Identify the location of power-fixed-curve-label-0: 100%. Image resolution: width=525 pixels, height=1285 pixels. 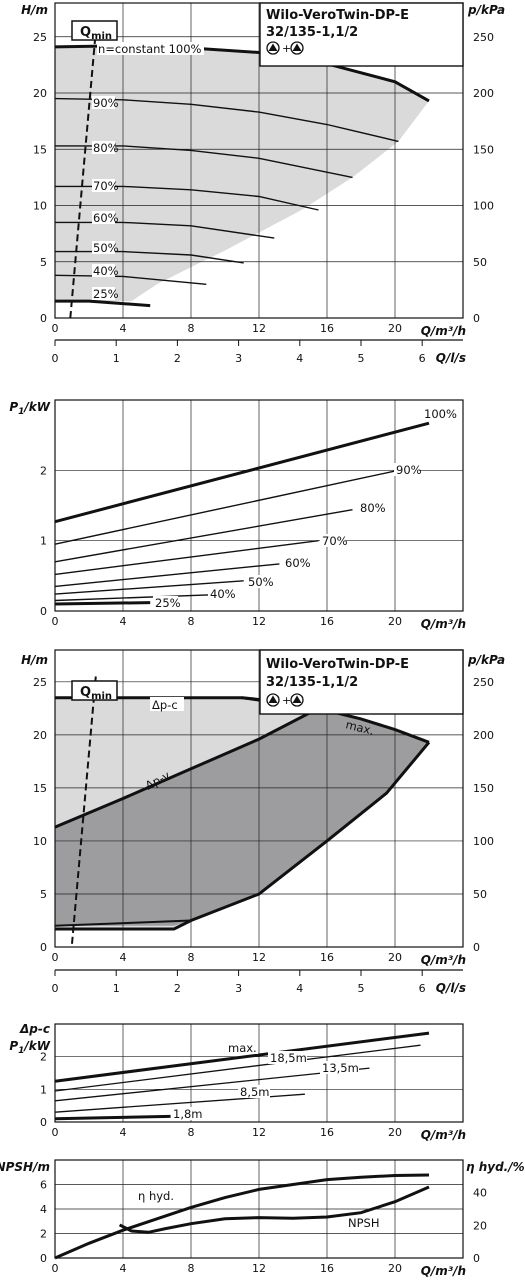
(440, 414).